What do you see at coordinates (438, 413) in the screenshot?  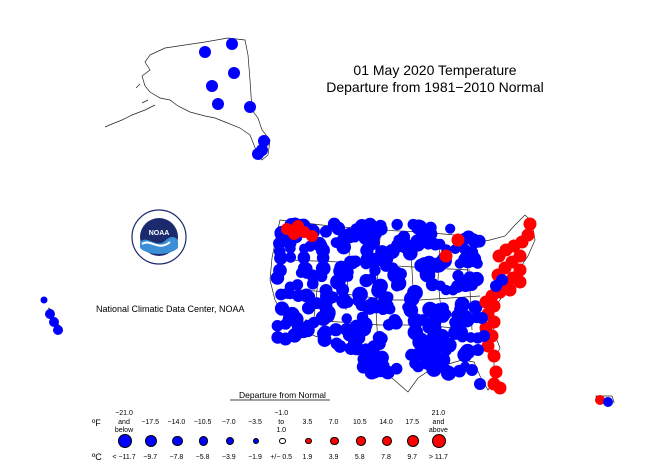 I see `legend-f-label-line: 21.0` at bounding box center [438, 413].